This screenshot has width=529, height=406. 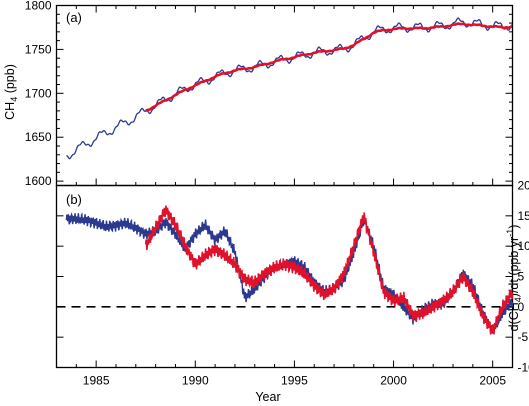 What do you see at coordinates (393, 381) in the screenshot?
I see `x-tick-label: 2000` at bounding box center [393, 381].